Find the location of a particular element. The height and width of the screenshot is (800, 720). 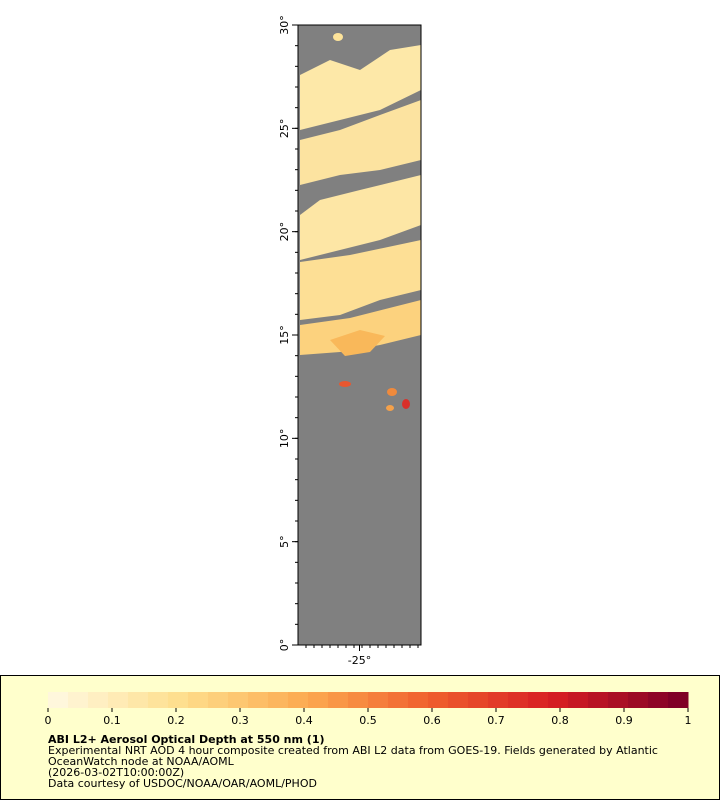

legend-line: (2026-03-02T10:00:00Z) is located at coordinates (116, 772).